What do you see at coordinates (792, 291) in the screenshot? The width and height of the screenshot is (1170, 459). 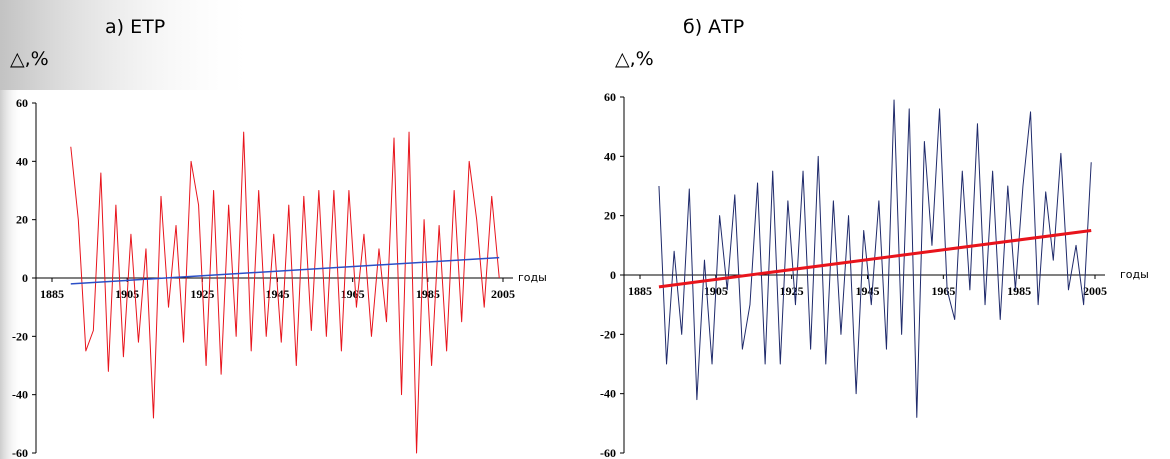 I see `x-tick-label: 1925` at bounding box center [792, 291].